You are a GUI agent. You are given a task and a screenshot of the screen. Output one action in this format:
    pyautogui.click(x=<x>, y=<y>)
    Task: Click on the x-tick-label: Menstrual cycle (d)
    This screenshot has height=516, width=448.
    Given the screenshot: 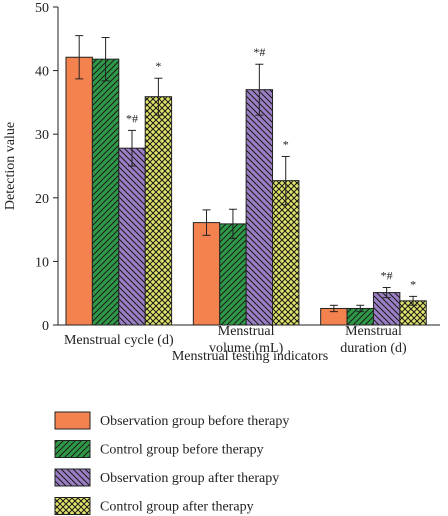 What is the action you would take?
    pyautogui.click(x=119, y=340)
    